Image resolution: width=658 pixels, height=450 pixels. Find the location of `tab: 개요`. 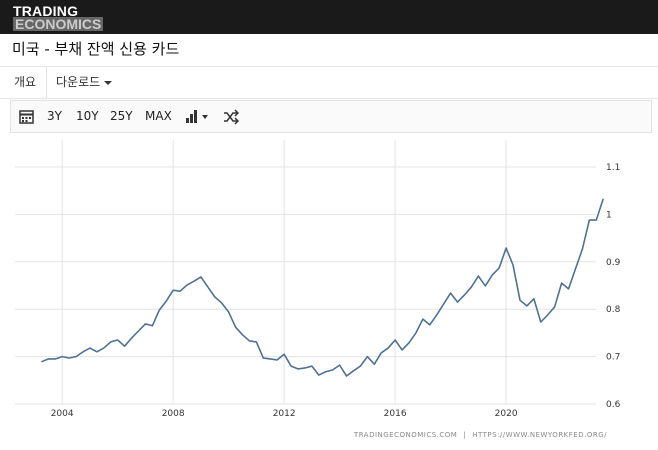

tab: 개요 is located at coordinates (29, 82).